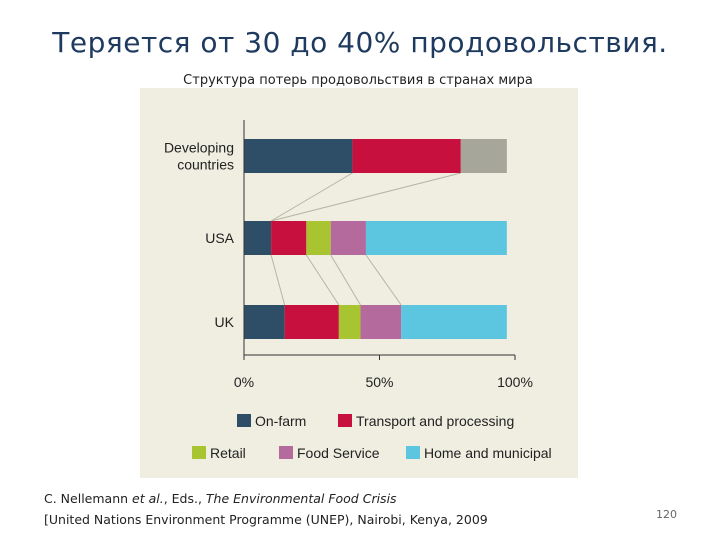 The height and width of the screenshot is (540, 720). What do you see at coordinates (311, 322) in the screenshot?
I see `bar-uk-transport-and-processing` at bounding box center [311, 322].